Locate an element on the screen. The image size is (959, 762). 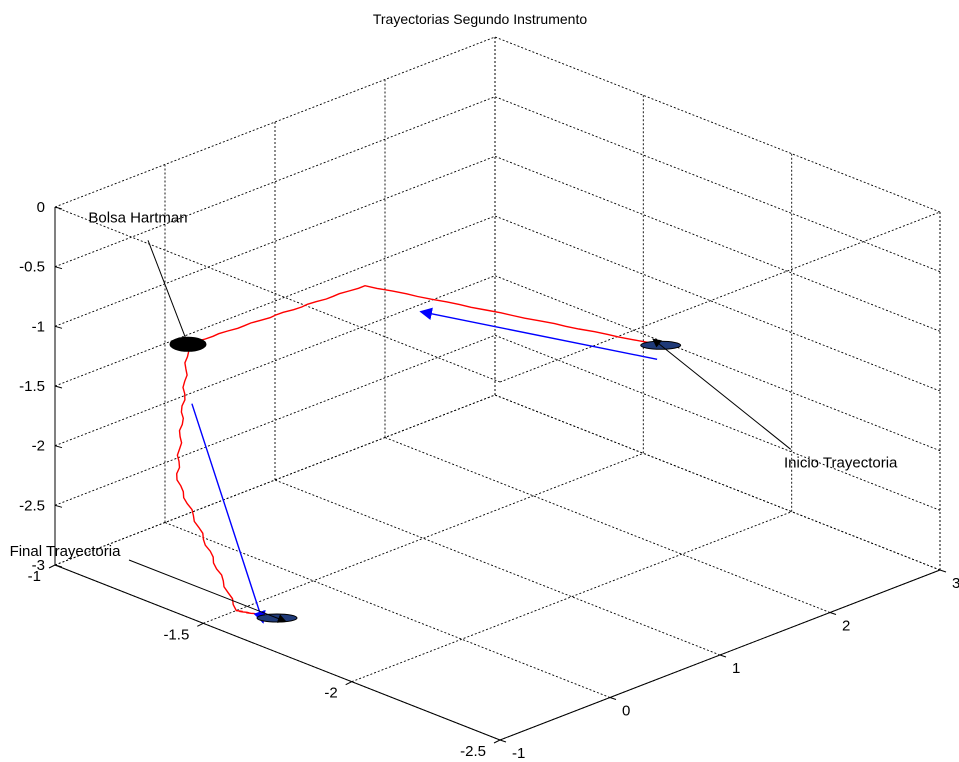
y-tick-label: 3 is located at coordinates (955, 583).